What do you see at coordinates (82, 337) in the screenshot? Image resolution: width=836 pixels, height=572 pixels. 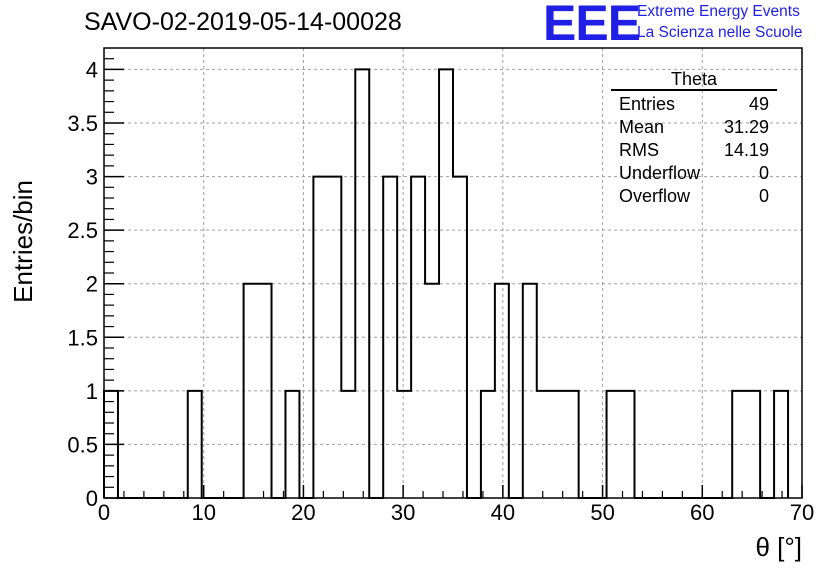 I see `y-tick-label: 1.5` at bounding box center [82, 337].